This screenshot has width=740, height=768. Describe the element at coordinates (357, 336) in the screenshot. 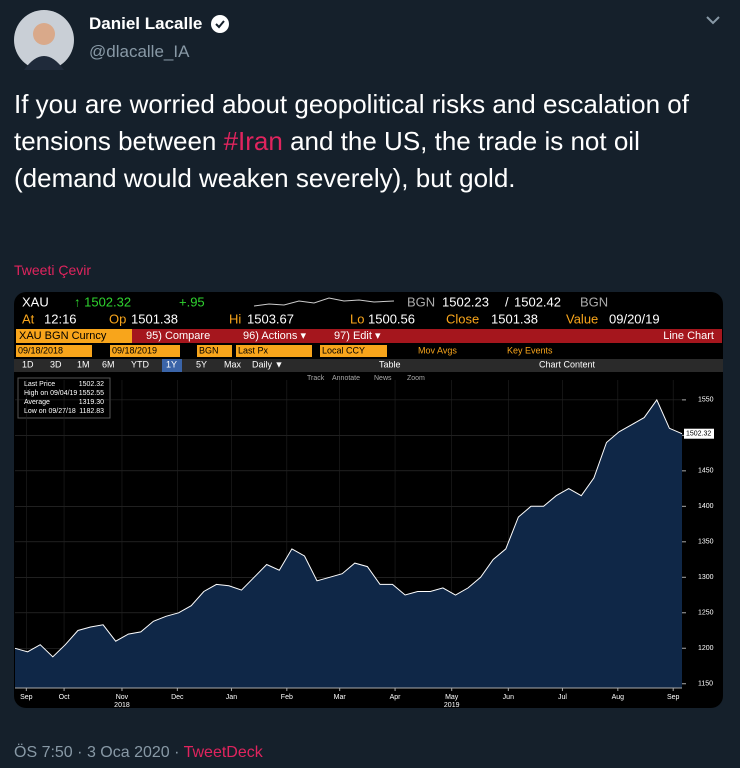

I see `menu: 97) Edit ▾` at that location.